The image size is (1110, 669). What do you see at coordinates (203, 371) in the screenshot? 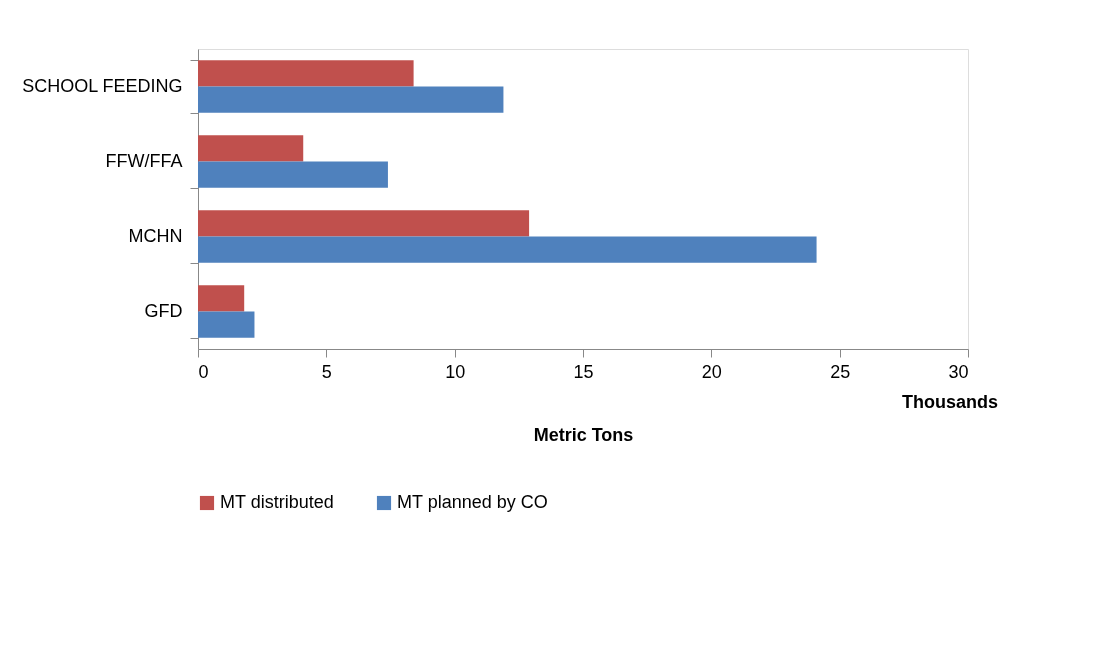
I see `x-tick-label: 0` at bounding box center [203, 371].